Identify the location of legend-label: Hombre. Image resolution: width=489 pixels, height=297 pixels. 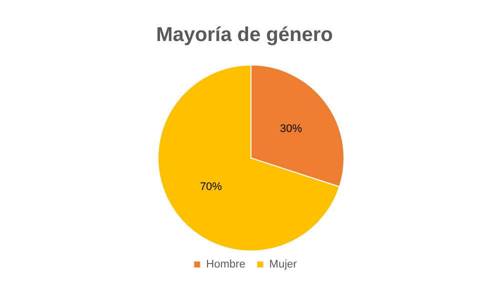
(226, 264).